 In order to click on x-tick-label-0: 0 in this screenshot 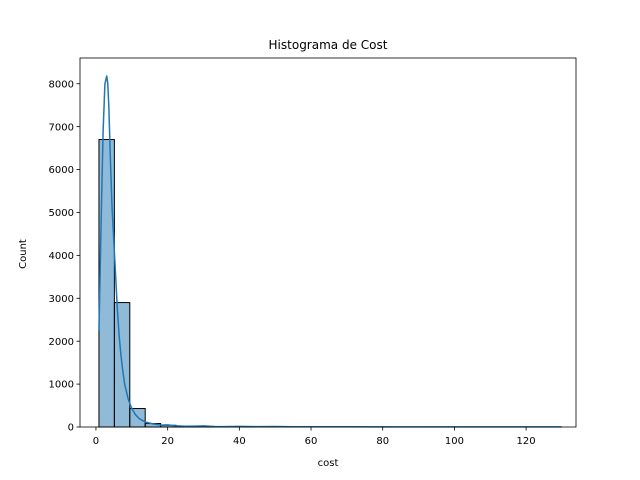, I will do `click(96, 441)`.